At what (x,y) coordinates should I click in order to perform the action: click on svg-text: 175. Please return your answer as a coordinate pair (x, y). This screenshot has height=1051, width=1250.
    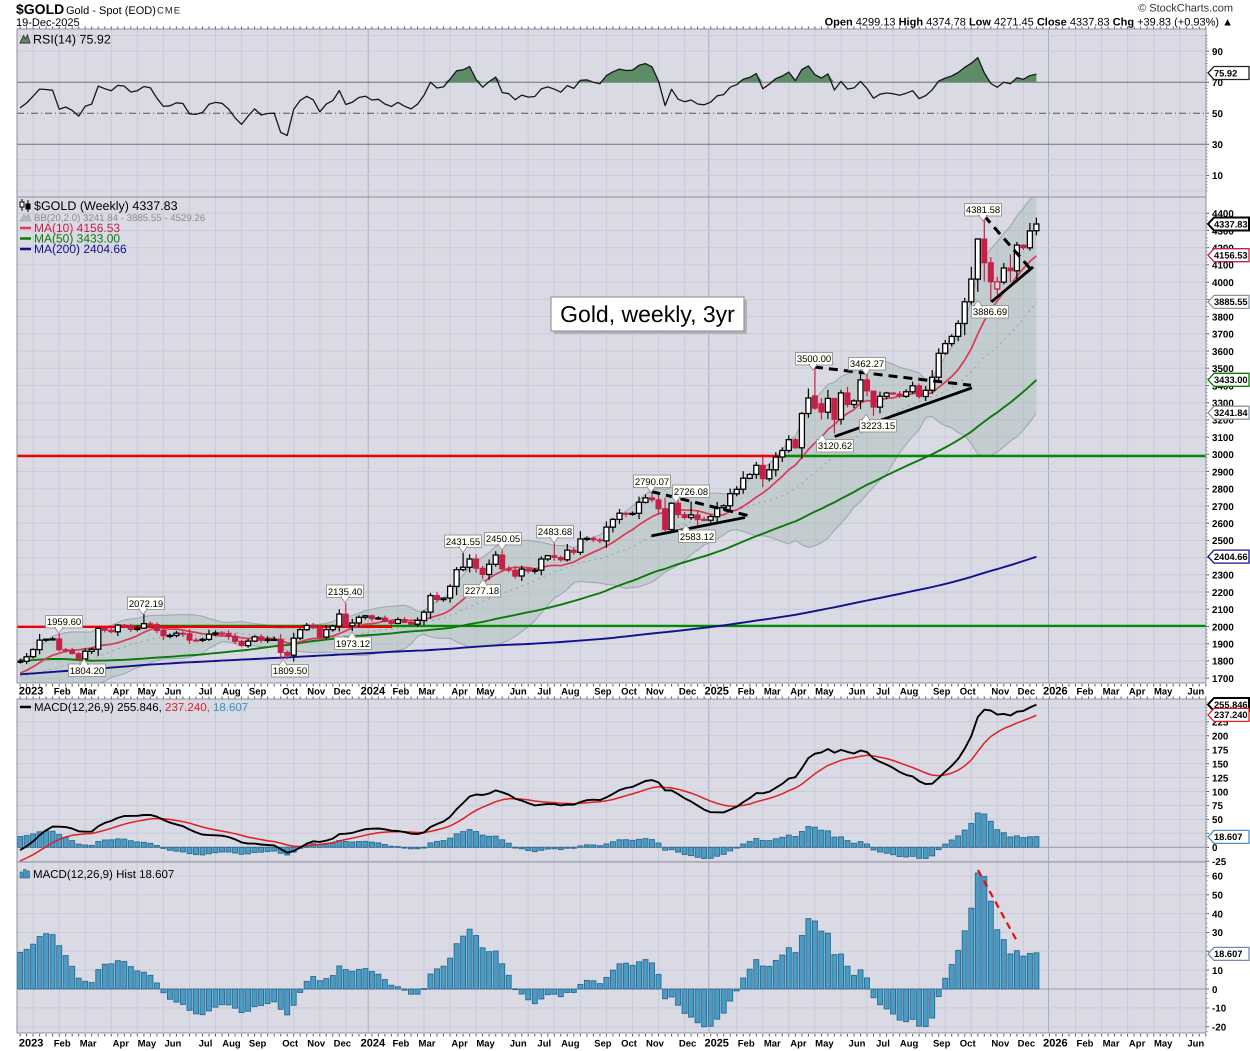
    Looking at the image, I should click on (1220, 750).